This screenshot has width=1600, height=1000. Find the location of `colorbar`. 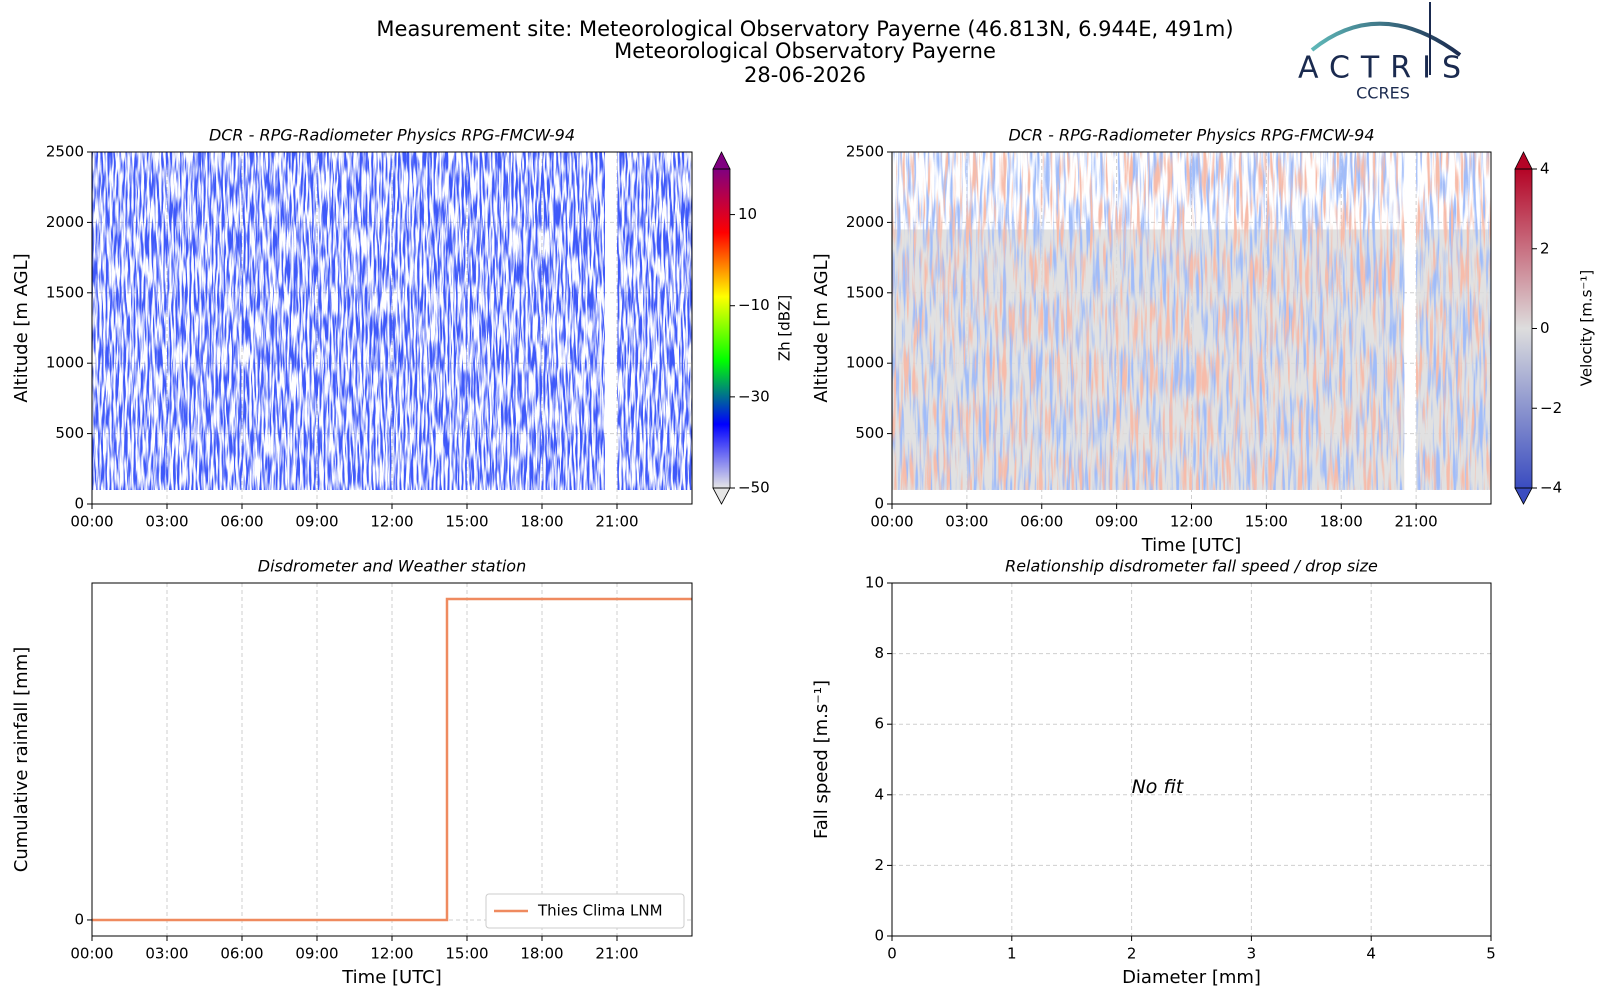

colorbar is located at coordinates (721, 328).